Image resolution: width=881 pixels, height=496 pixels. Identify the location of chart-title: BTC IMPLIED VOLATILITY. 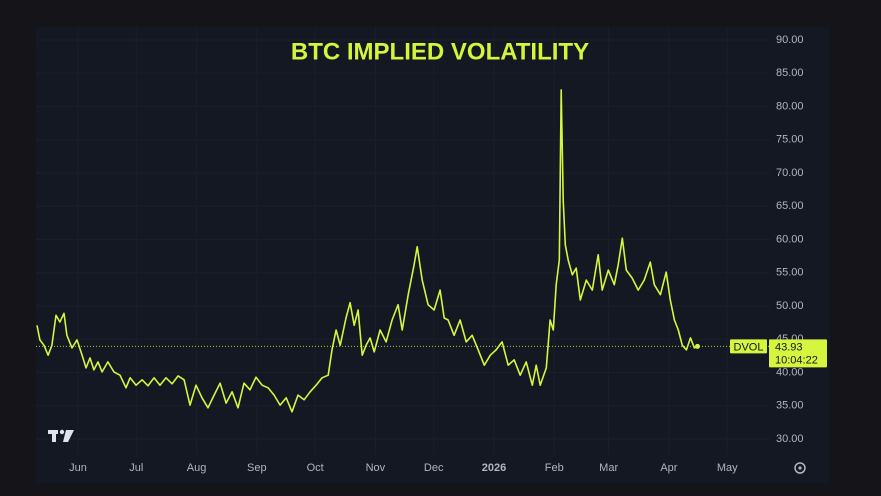
(440, 51).